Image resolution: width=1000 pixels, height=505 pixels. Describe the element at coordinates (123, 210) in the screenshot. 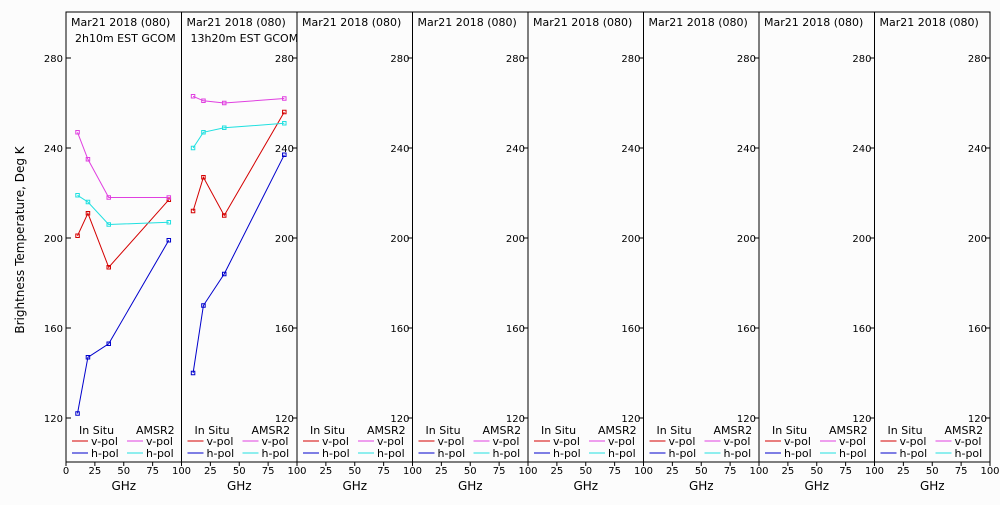

I see `series-line-amsr2_h` at that location.